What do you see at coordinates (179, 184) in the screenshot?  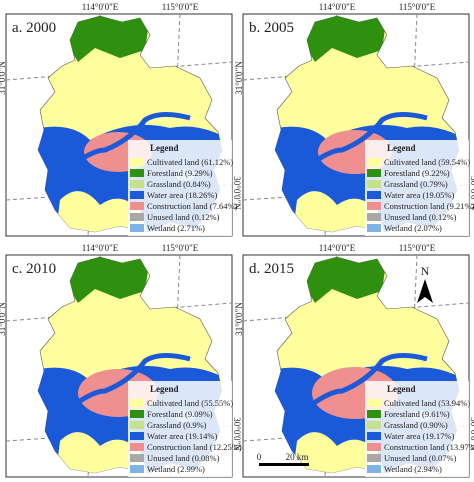 I see `legend-label: Grassland (0.84%)` at bounding box center [179, 184].